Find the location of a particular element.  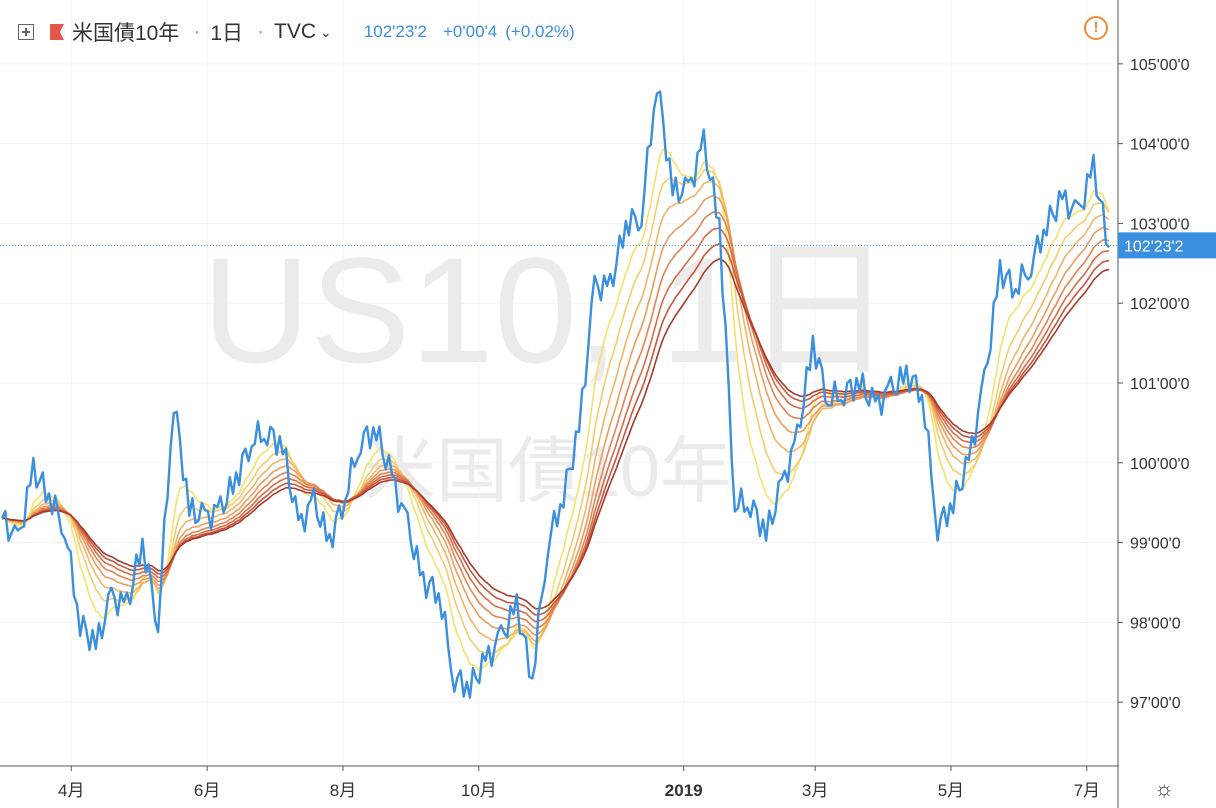

y-tick-label: 102'00'0 is located at coordinates (1160, 304).